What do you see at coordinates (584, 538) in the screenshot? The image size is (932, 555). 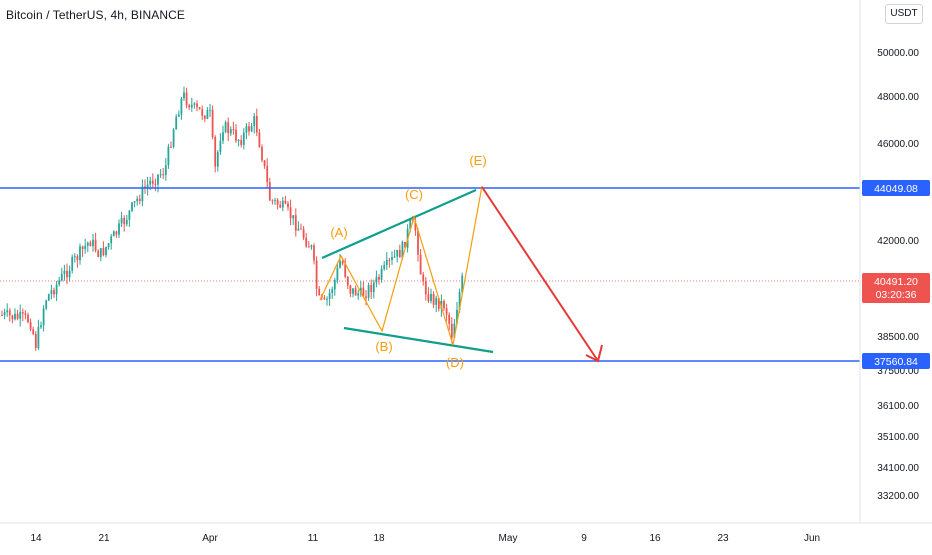 I see `x-tick-label: 9` at bounding box center [584, 538].